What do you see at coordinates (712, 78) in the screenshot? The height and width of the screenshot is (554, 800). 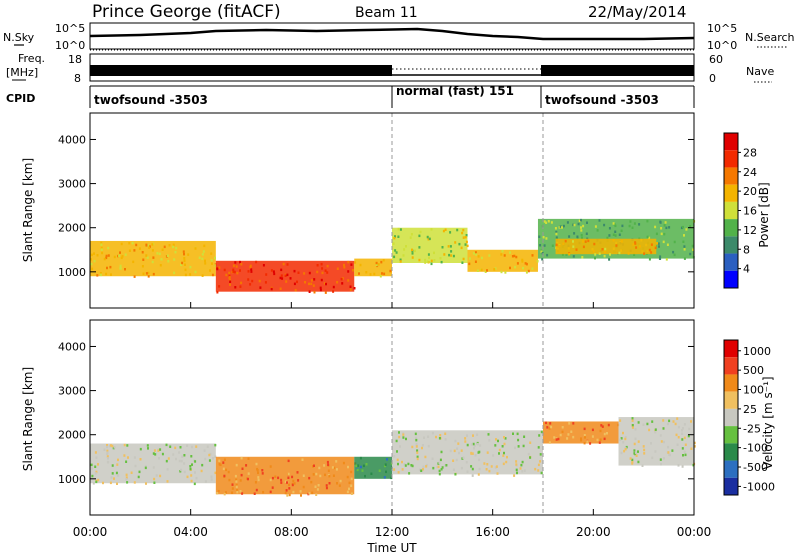 I see `freq-right-tick-bottom: 0` at bounding box center [712, 78].